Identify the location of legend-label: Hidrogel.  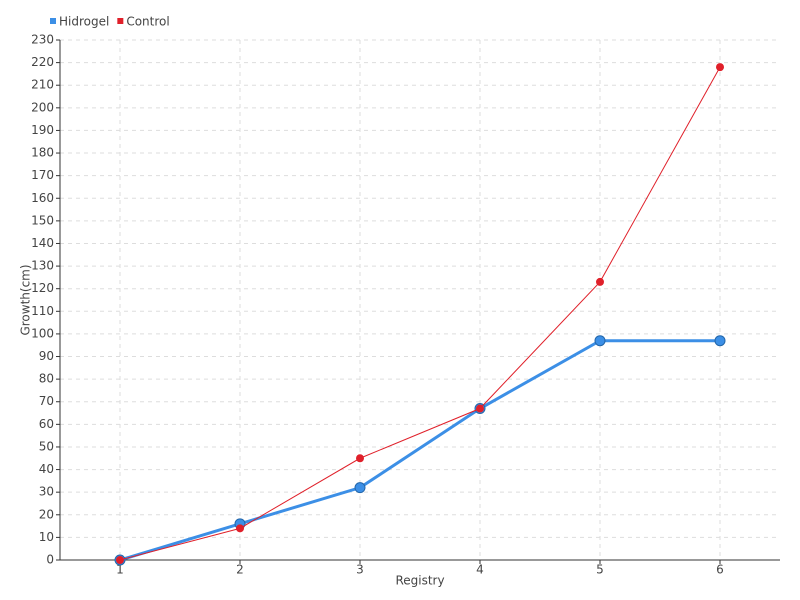
(84, 22).